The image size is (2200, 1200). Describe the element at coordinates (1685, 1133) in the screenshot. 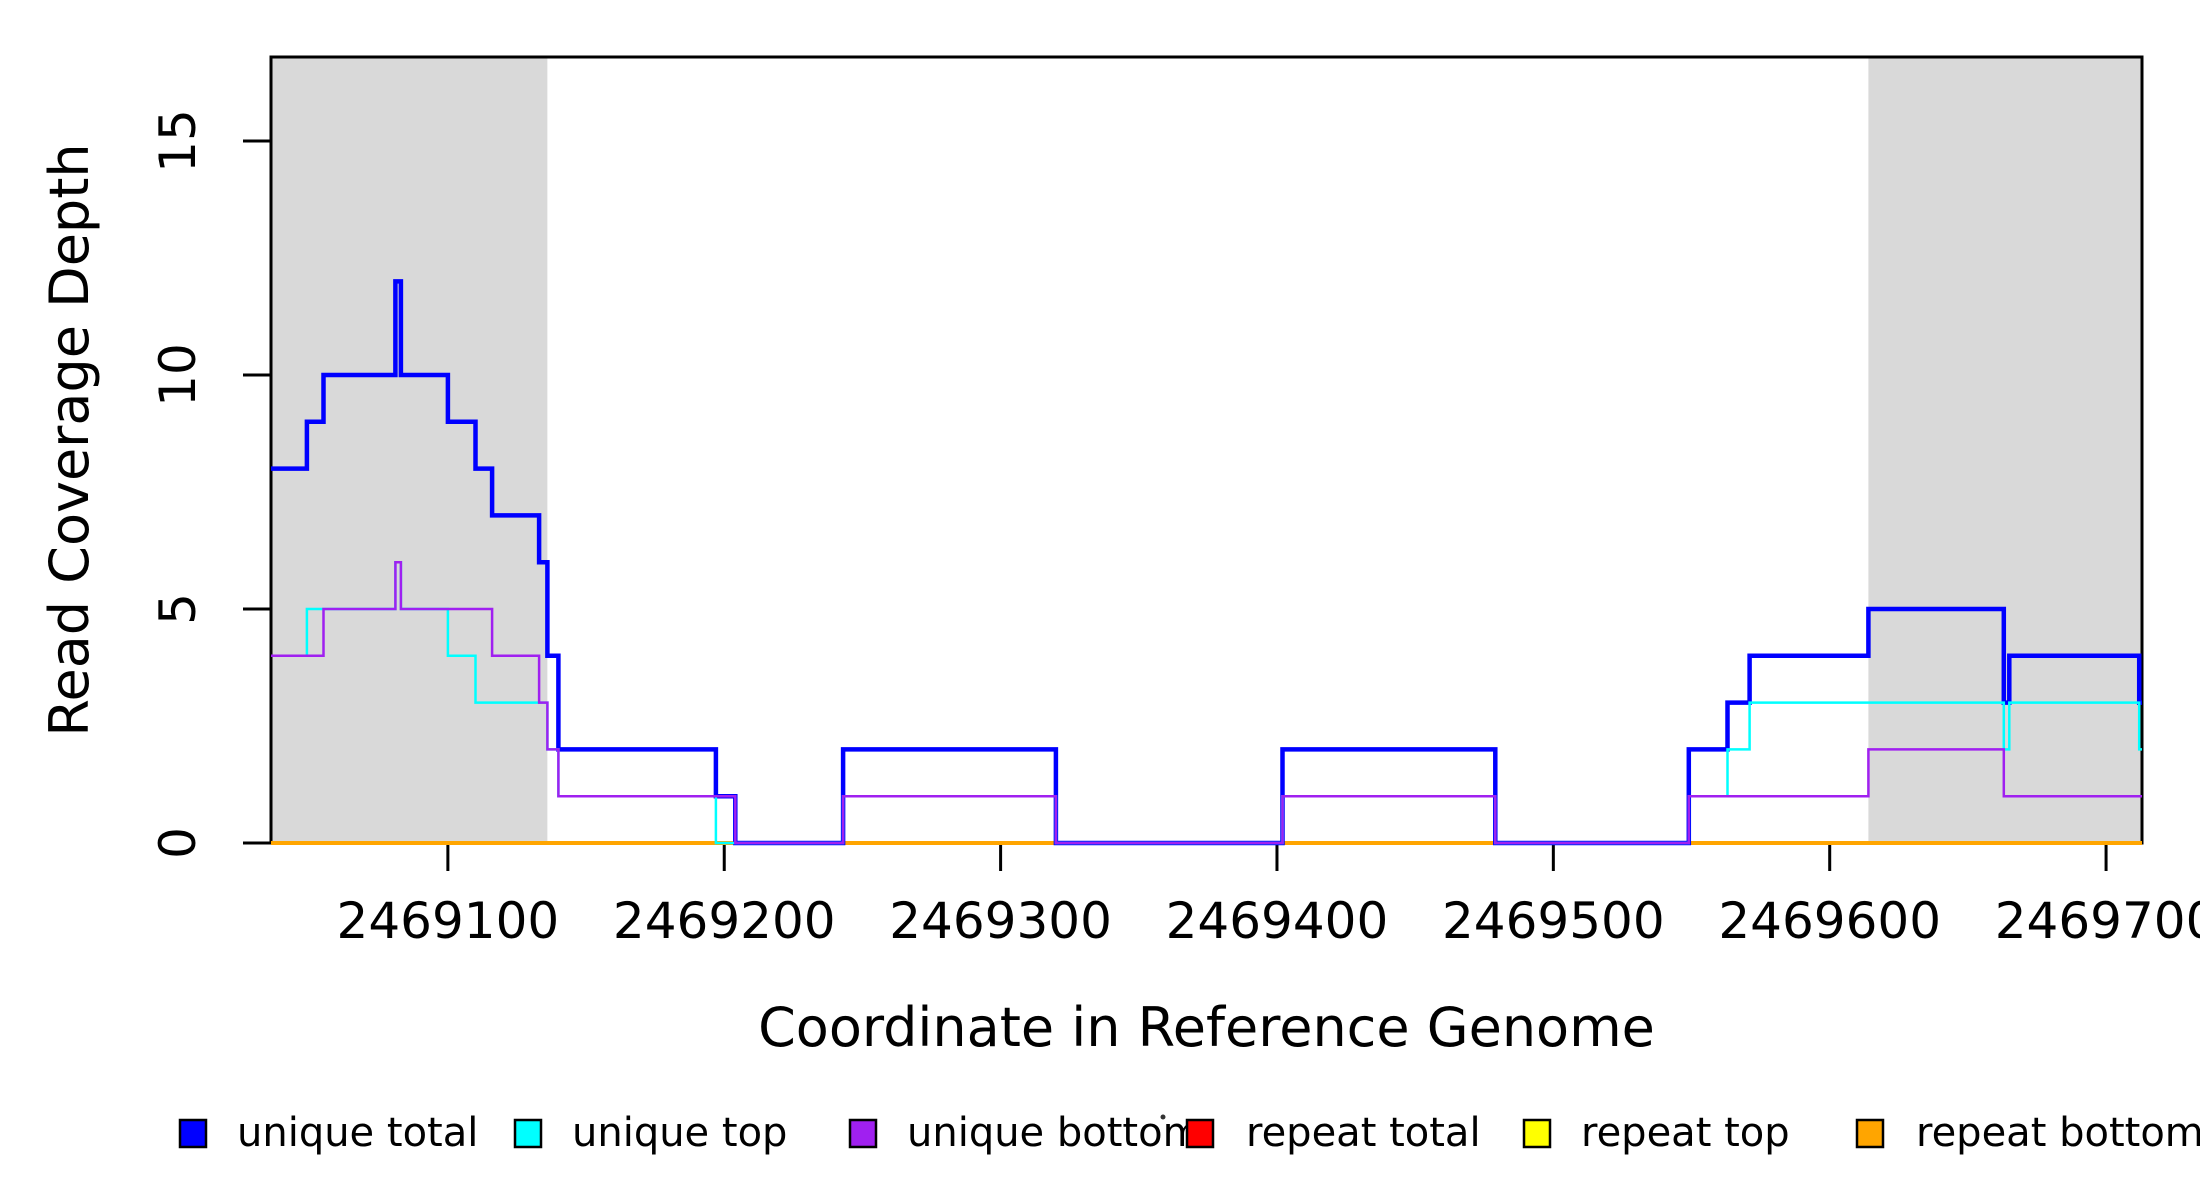

I see `legend-label: repeat top` at that location.